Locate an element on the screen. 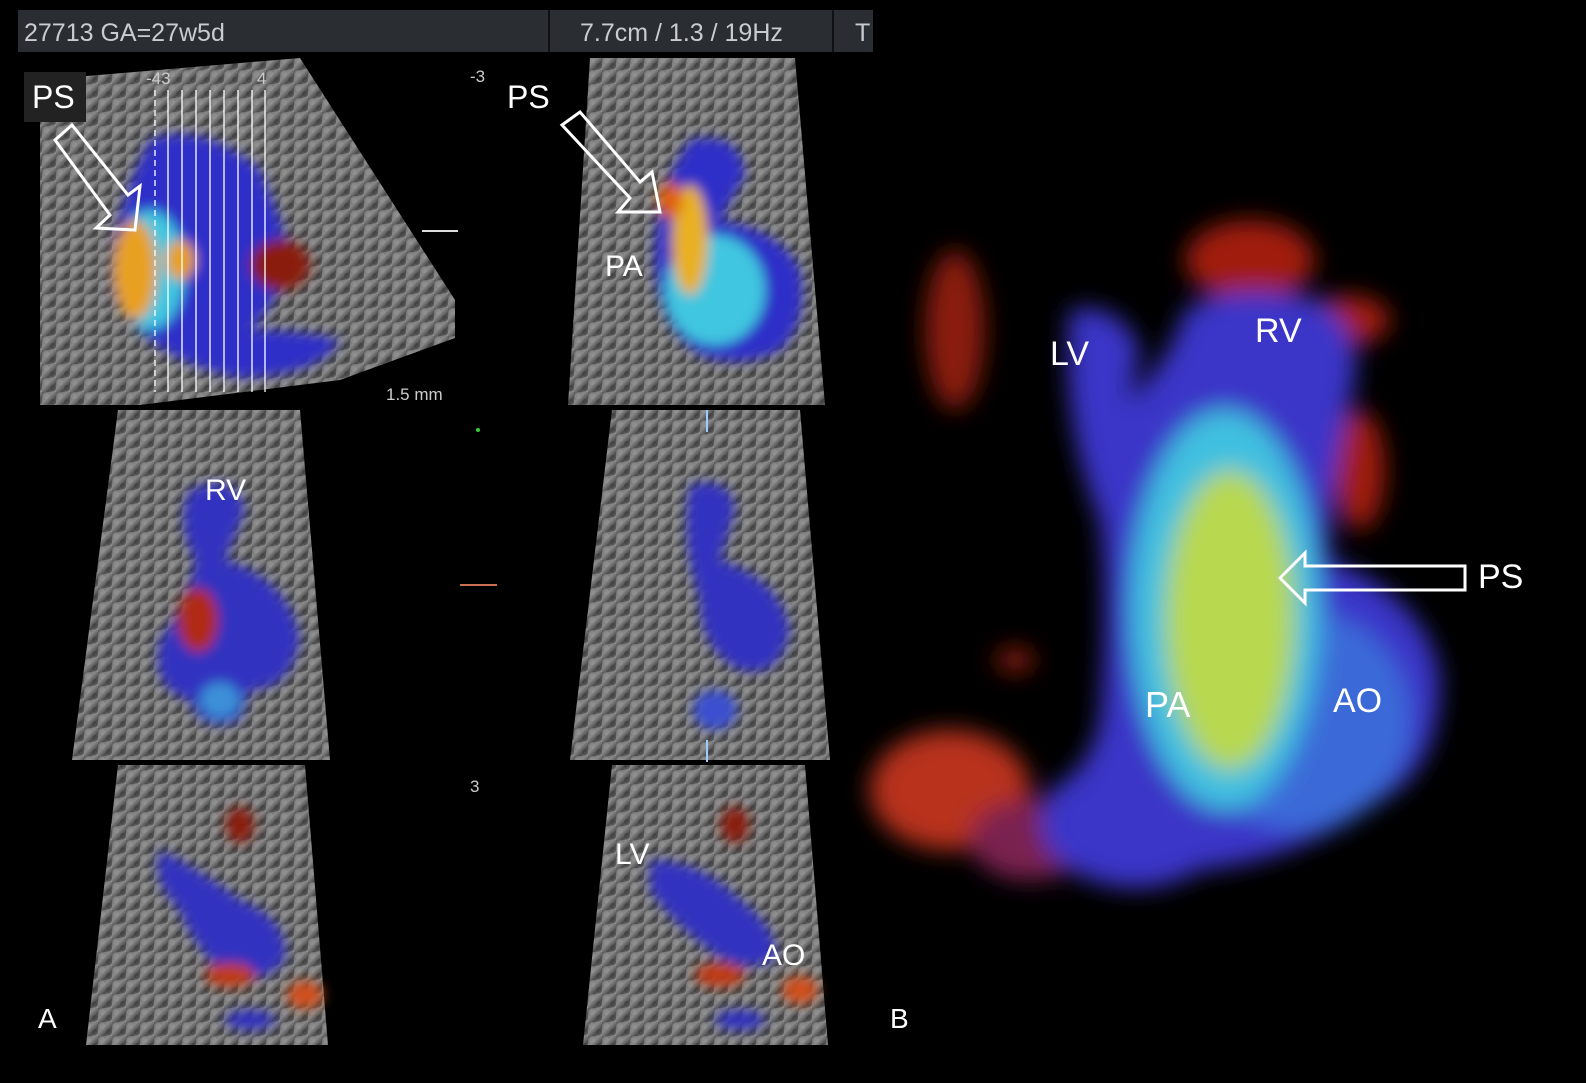  panel-mid-right is located at coordinates (700, 586).